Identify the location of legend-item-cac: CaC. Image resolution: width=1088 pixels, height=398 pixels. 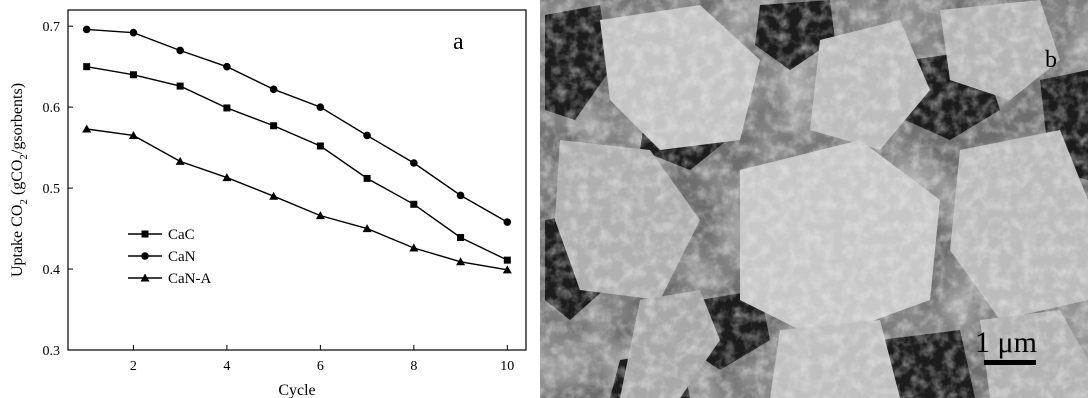
(161, 235).